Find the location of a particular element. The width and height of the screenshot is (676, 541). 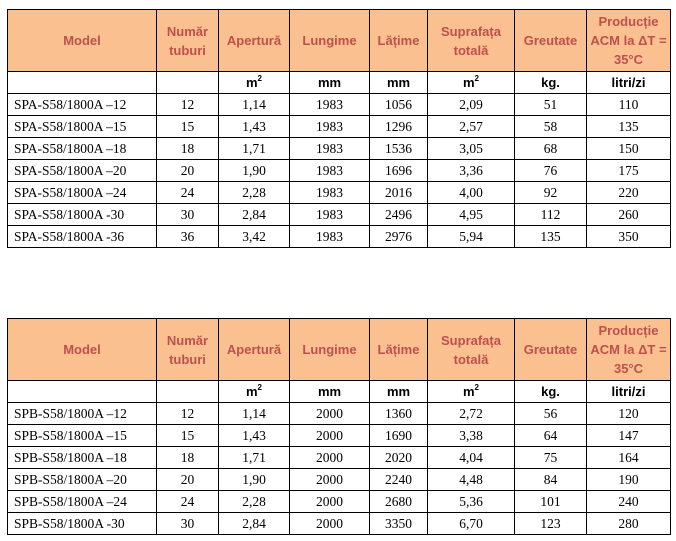

column-header: Apertură is located at coordinates (254, 349).